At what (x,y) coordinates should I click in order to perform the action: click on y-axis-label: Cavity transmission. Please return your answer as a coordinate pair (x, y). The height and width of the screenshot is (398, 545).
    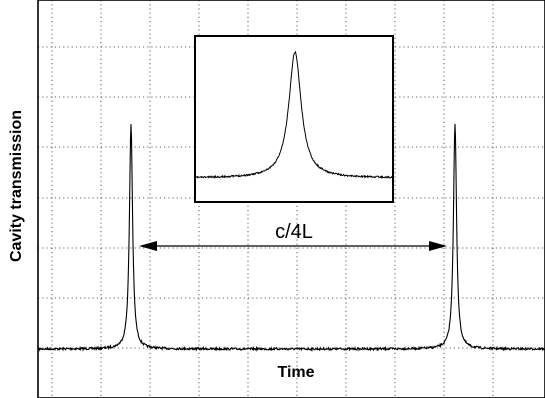
    Looking at the image, I should click on (16, 186).